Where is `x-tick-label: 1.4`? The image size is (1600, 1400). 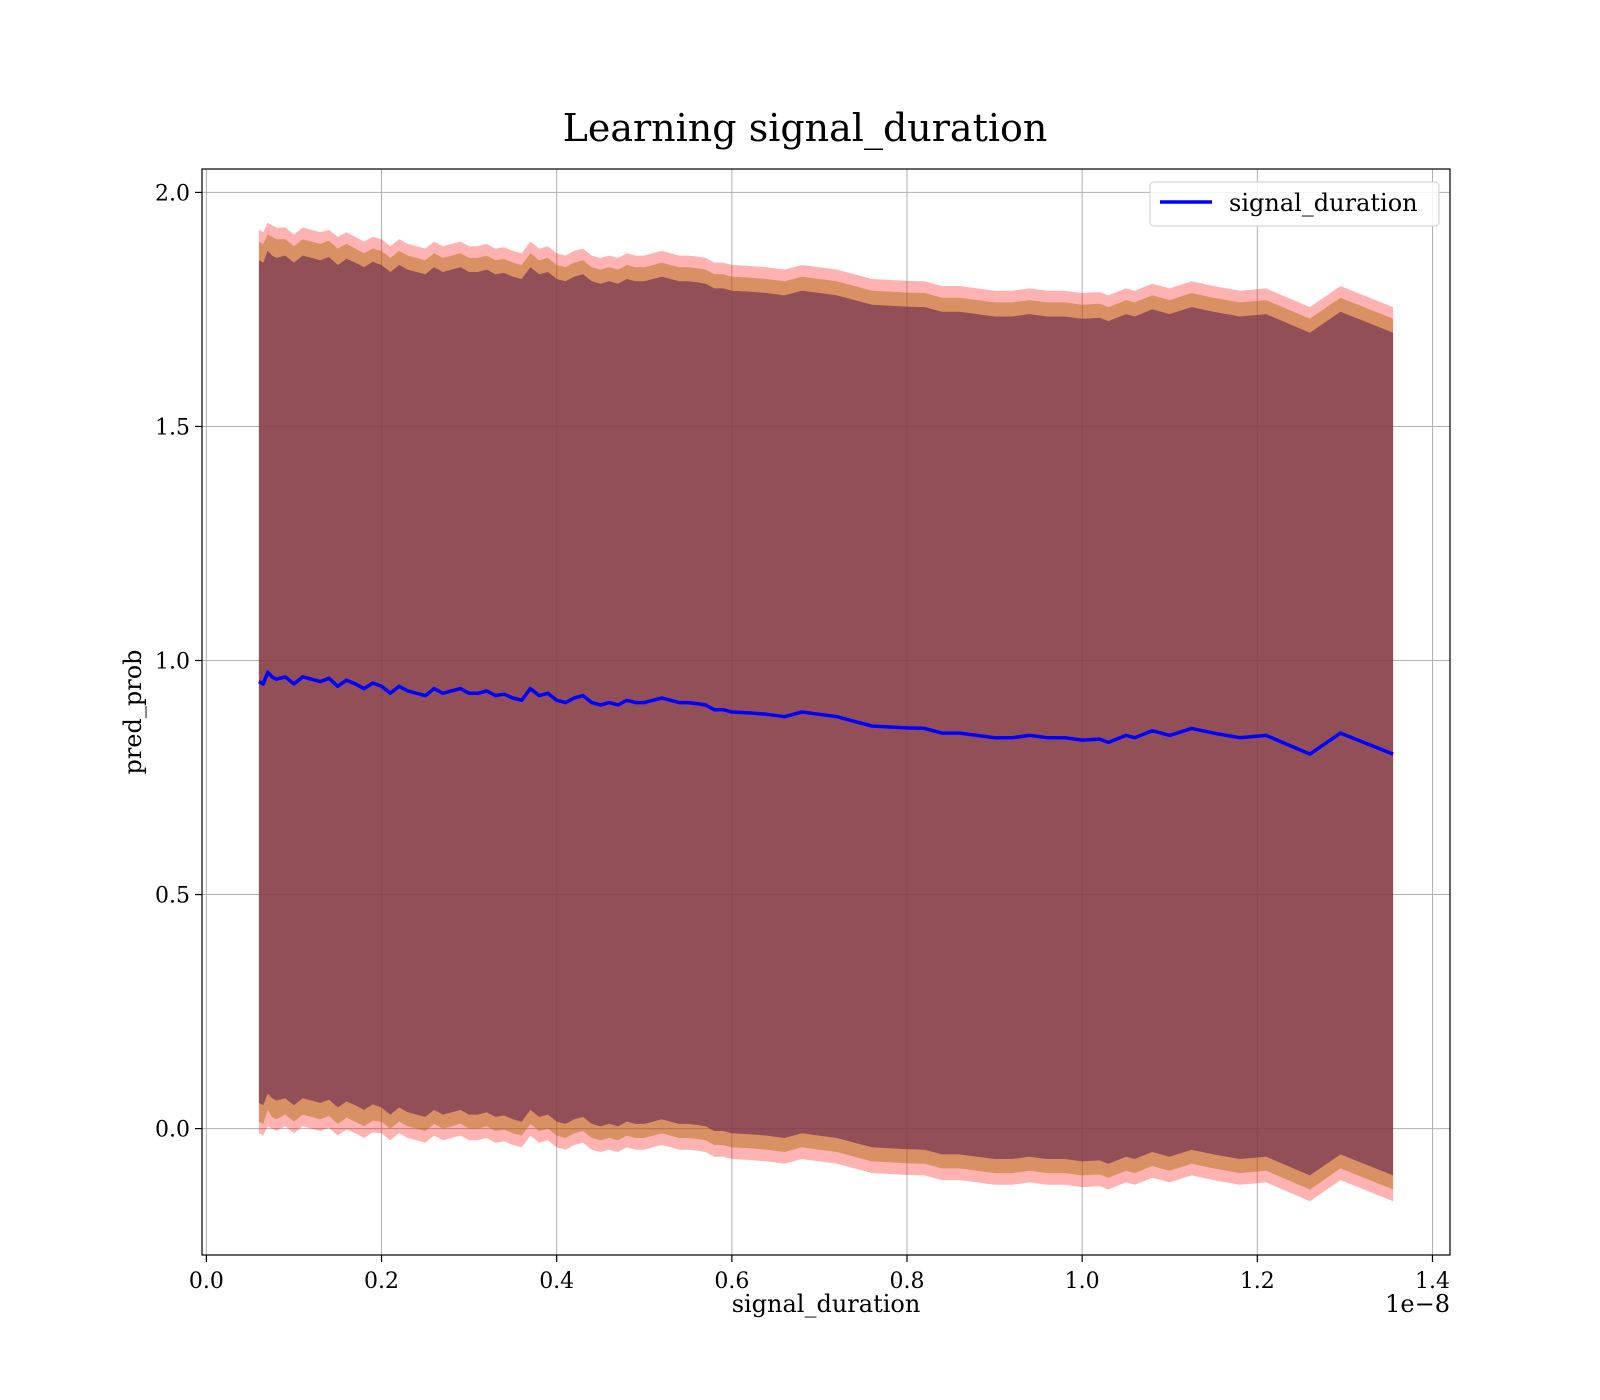
x-tick-label: 1.4 is located at coordinates (1432, 1281).